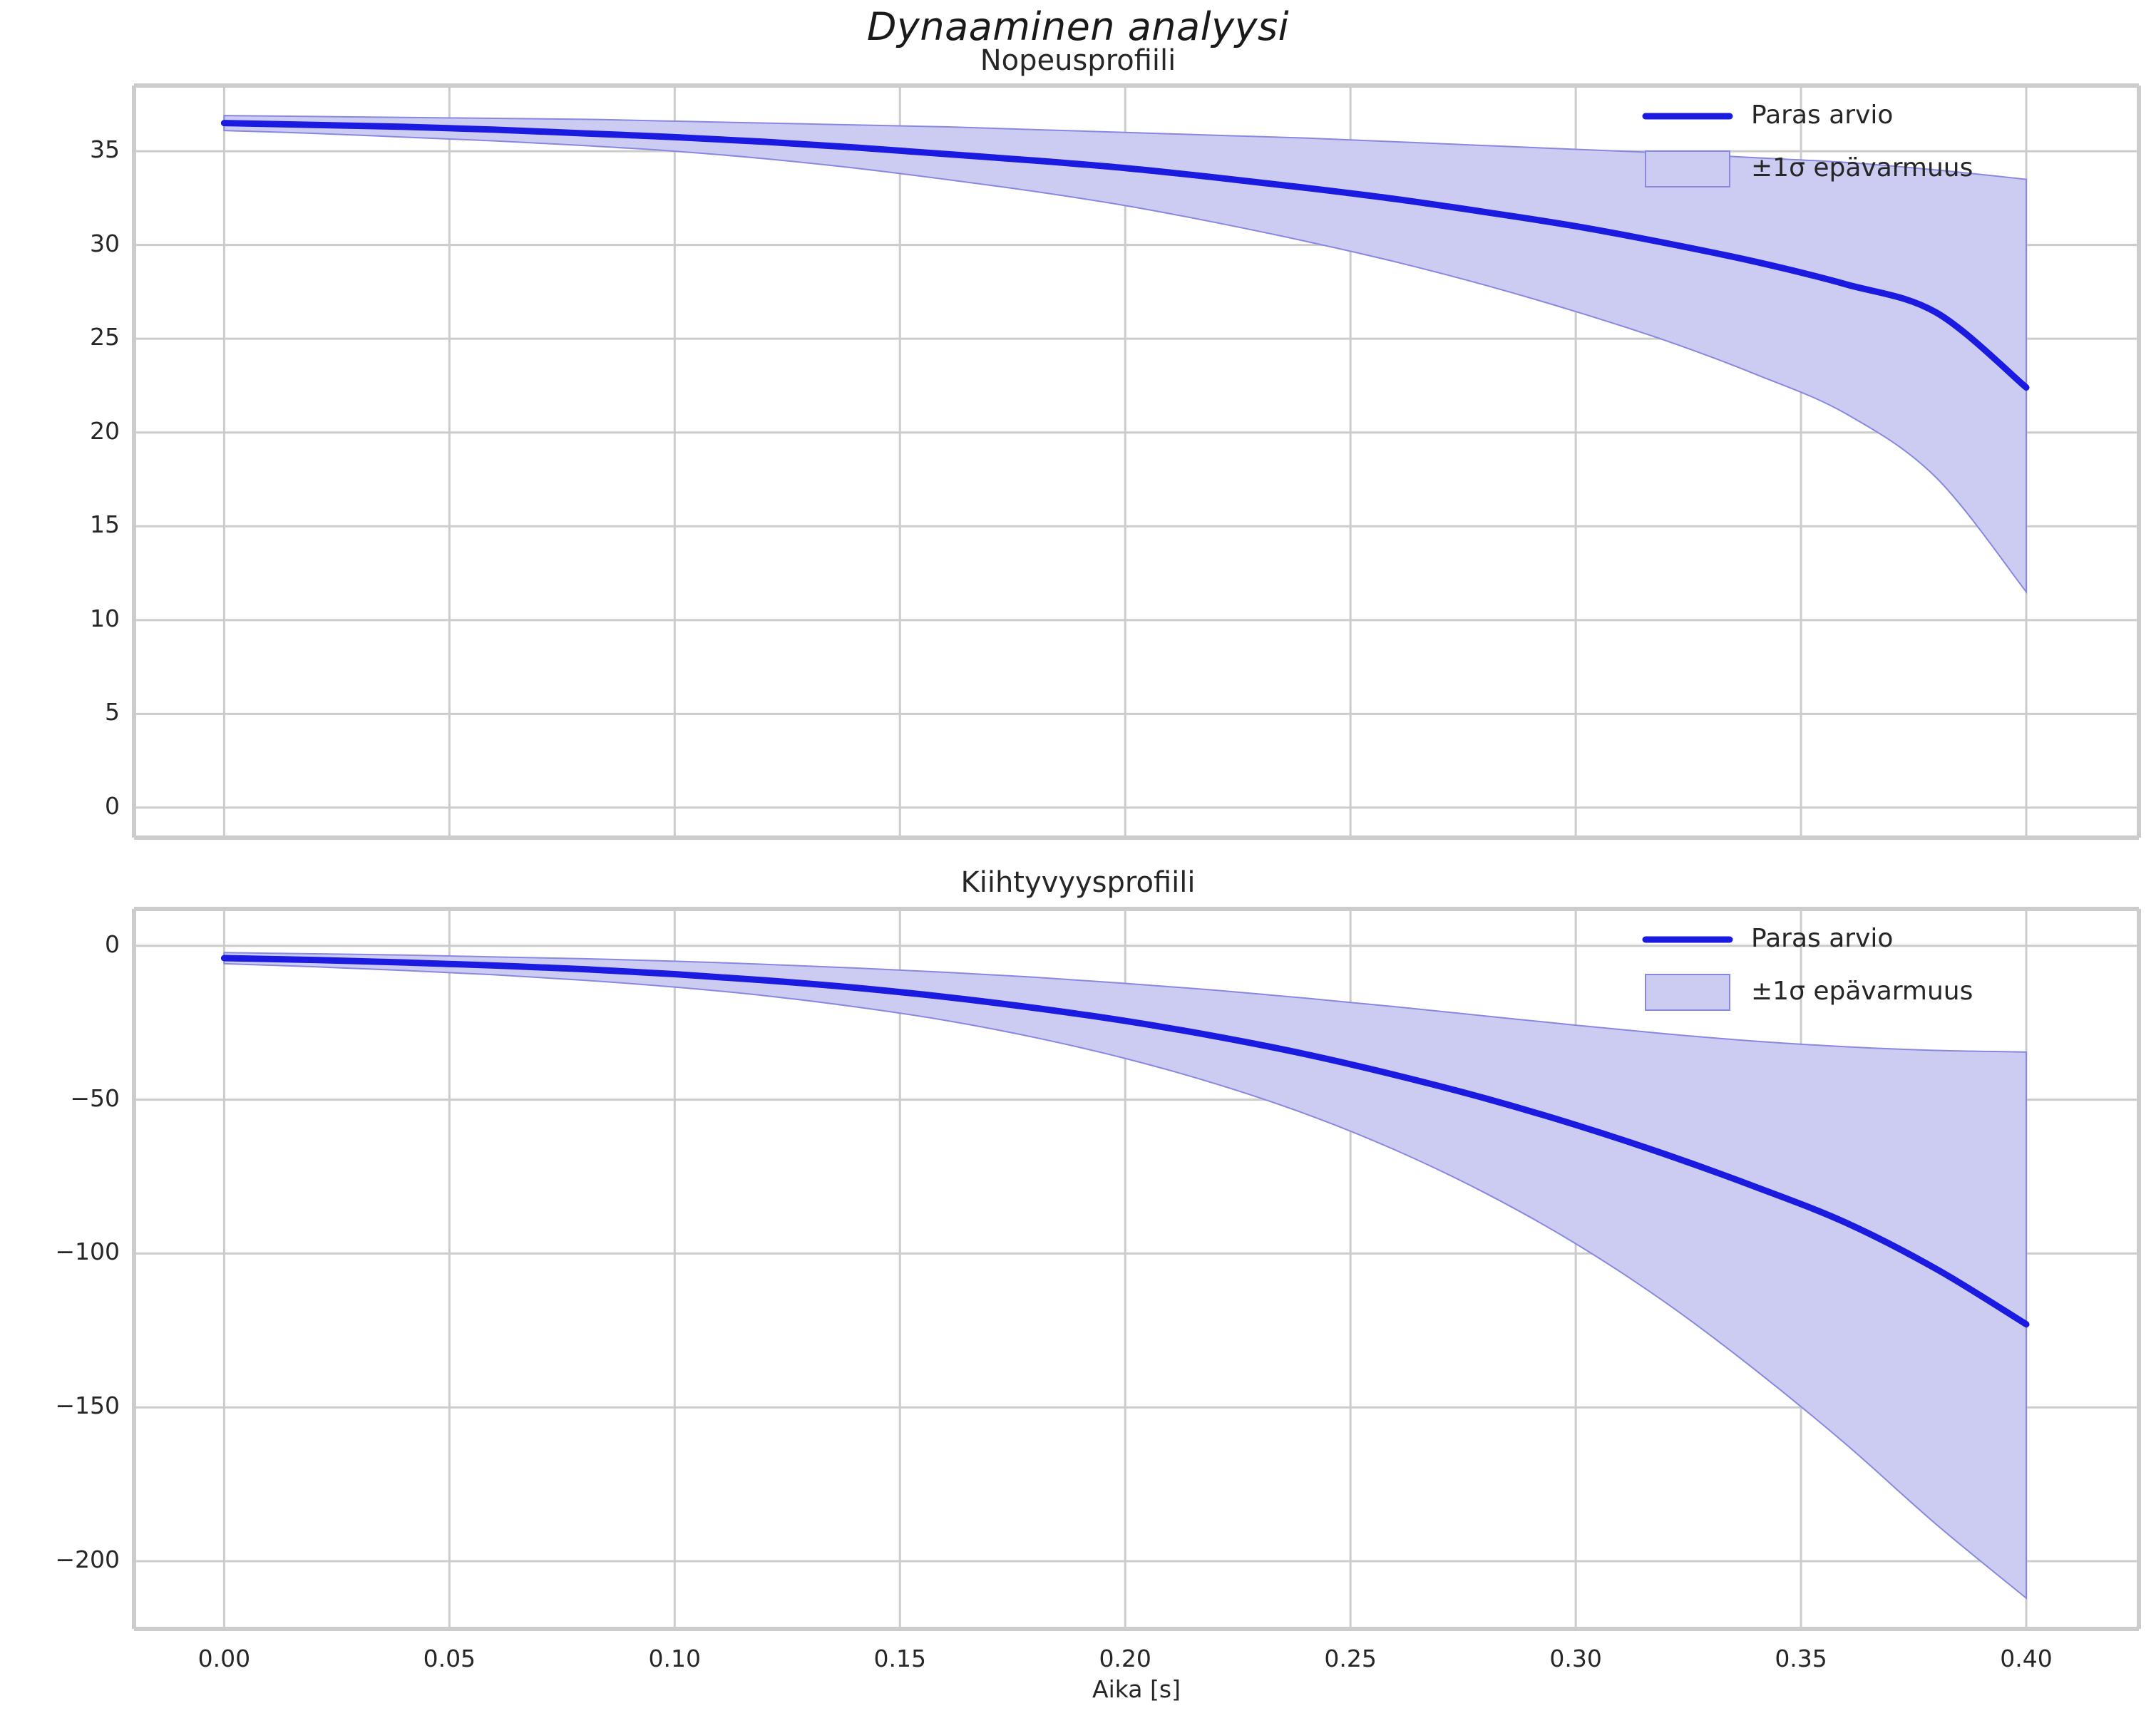 The image size is (2156, 1728). I want to click on x-tick-label: 0.35, so click(1801, 1658).